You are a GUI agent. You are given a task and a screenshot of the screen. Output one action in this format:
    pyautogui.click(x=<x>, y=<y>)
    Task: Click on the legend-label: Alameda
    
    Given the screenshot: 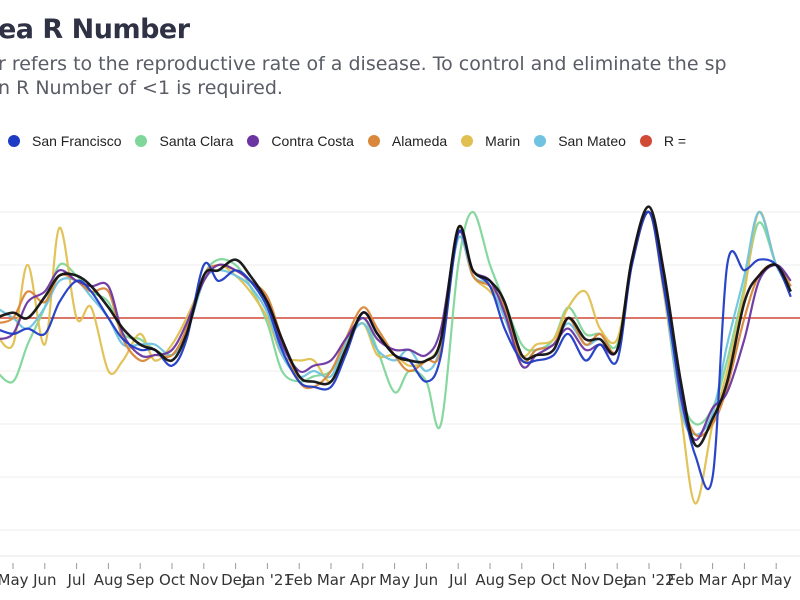 What is the action you would take?
    pyautogui.click(x=419, y=141)
    